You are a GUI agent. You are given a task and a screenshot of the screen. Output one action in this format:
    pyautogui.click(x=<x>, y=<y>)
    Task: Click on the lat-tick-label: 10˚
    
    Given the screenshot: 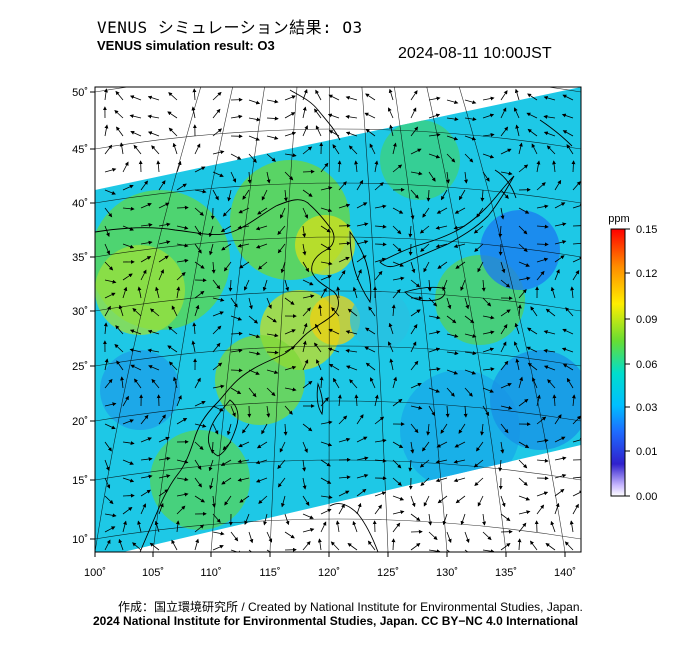 What is the action you would take?
    pyautogui.click(x=80, y=540)
    